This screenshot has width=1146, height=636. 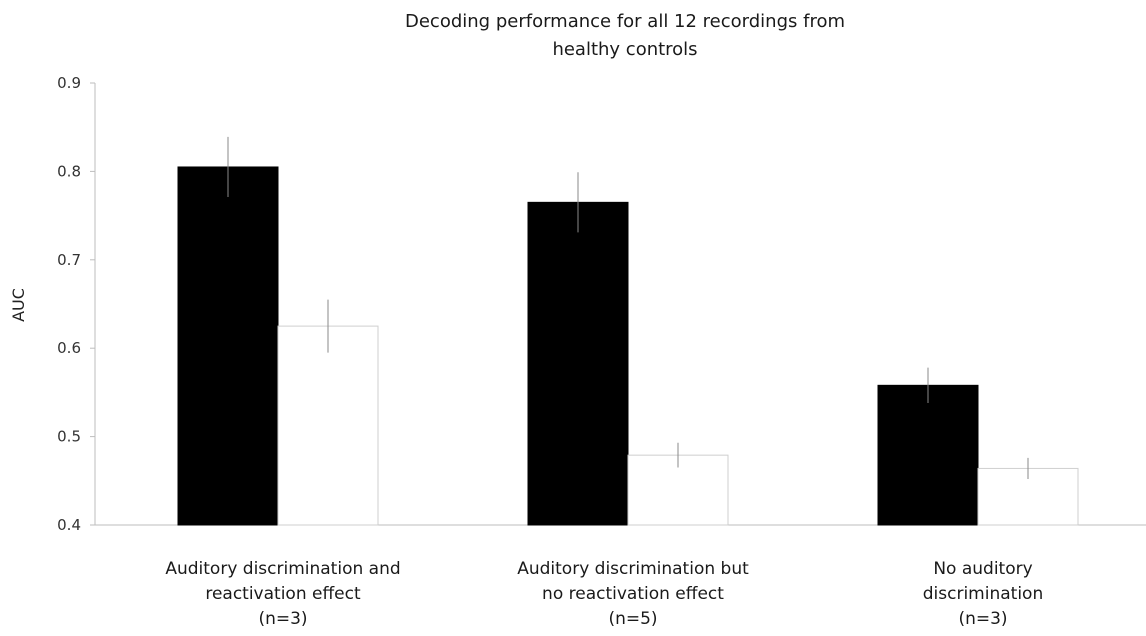 I want to click on y-axis-label: AUC, so click(x=18, y=305).